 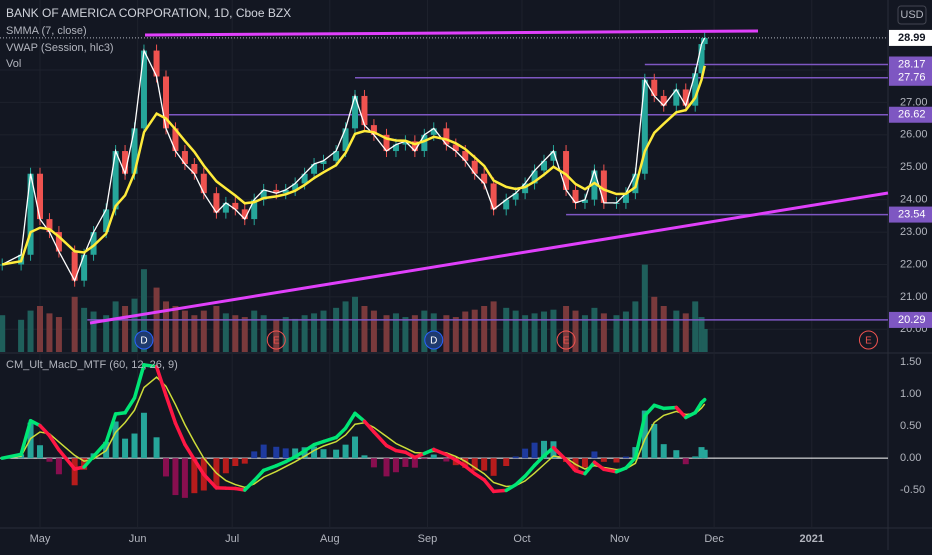 I want to click on x-tick-label: Nov, so click(x=620, y=539).